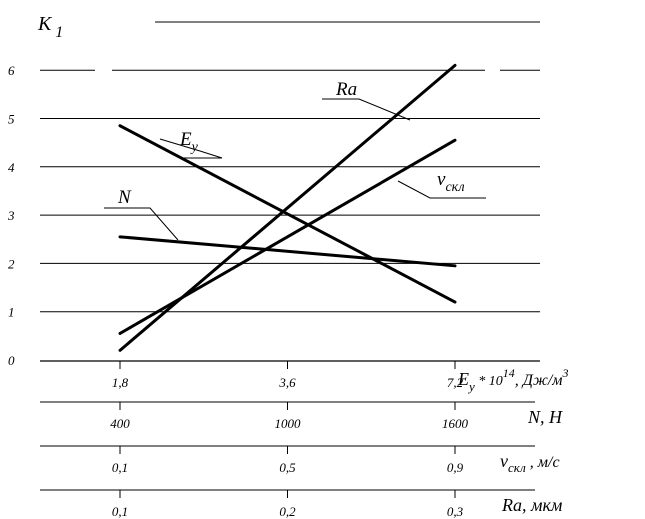  What do you see at coordinates (11, 263) in the screenshot?
I see `y-tick-label: 2` at bounding box center [11, 263].